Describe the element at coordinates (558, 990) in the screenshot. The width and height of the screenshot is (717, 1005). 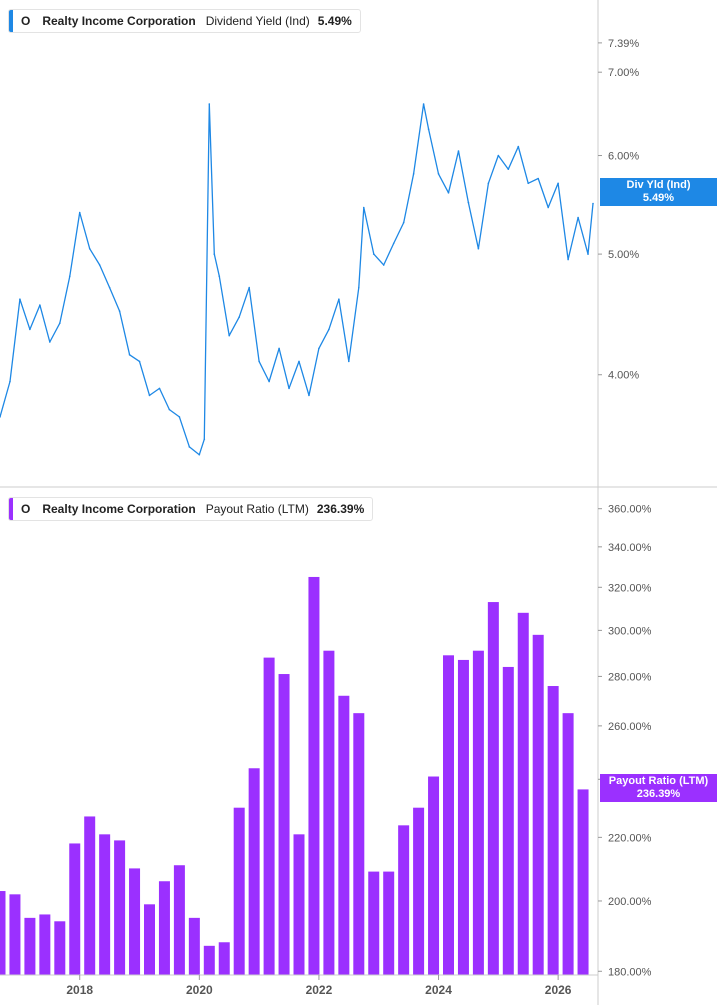
I see `x-tick-label: 2026` at that location.